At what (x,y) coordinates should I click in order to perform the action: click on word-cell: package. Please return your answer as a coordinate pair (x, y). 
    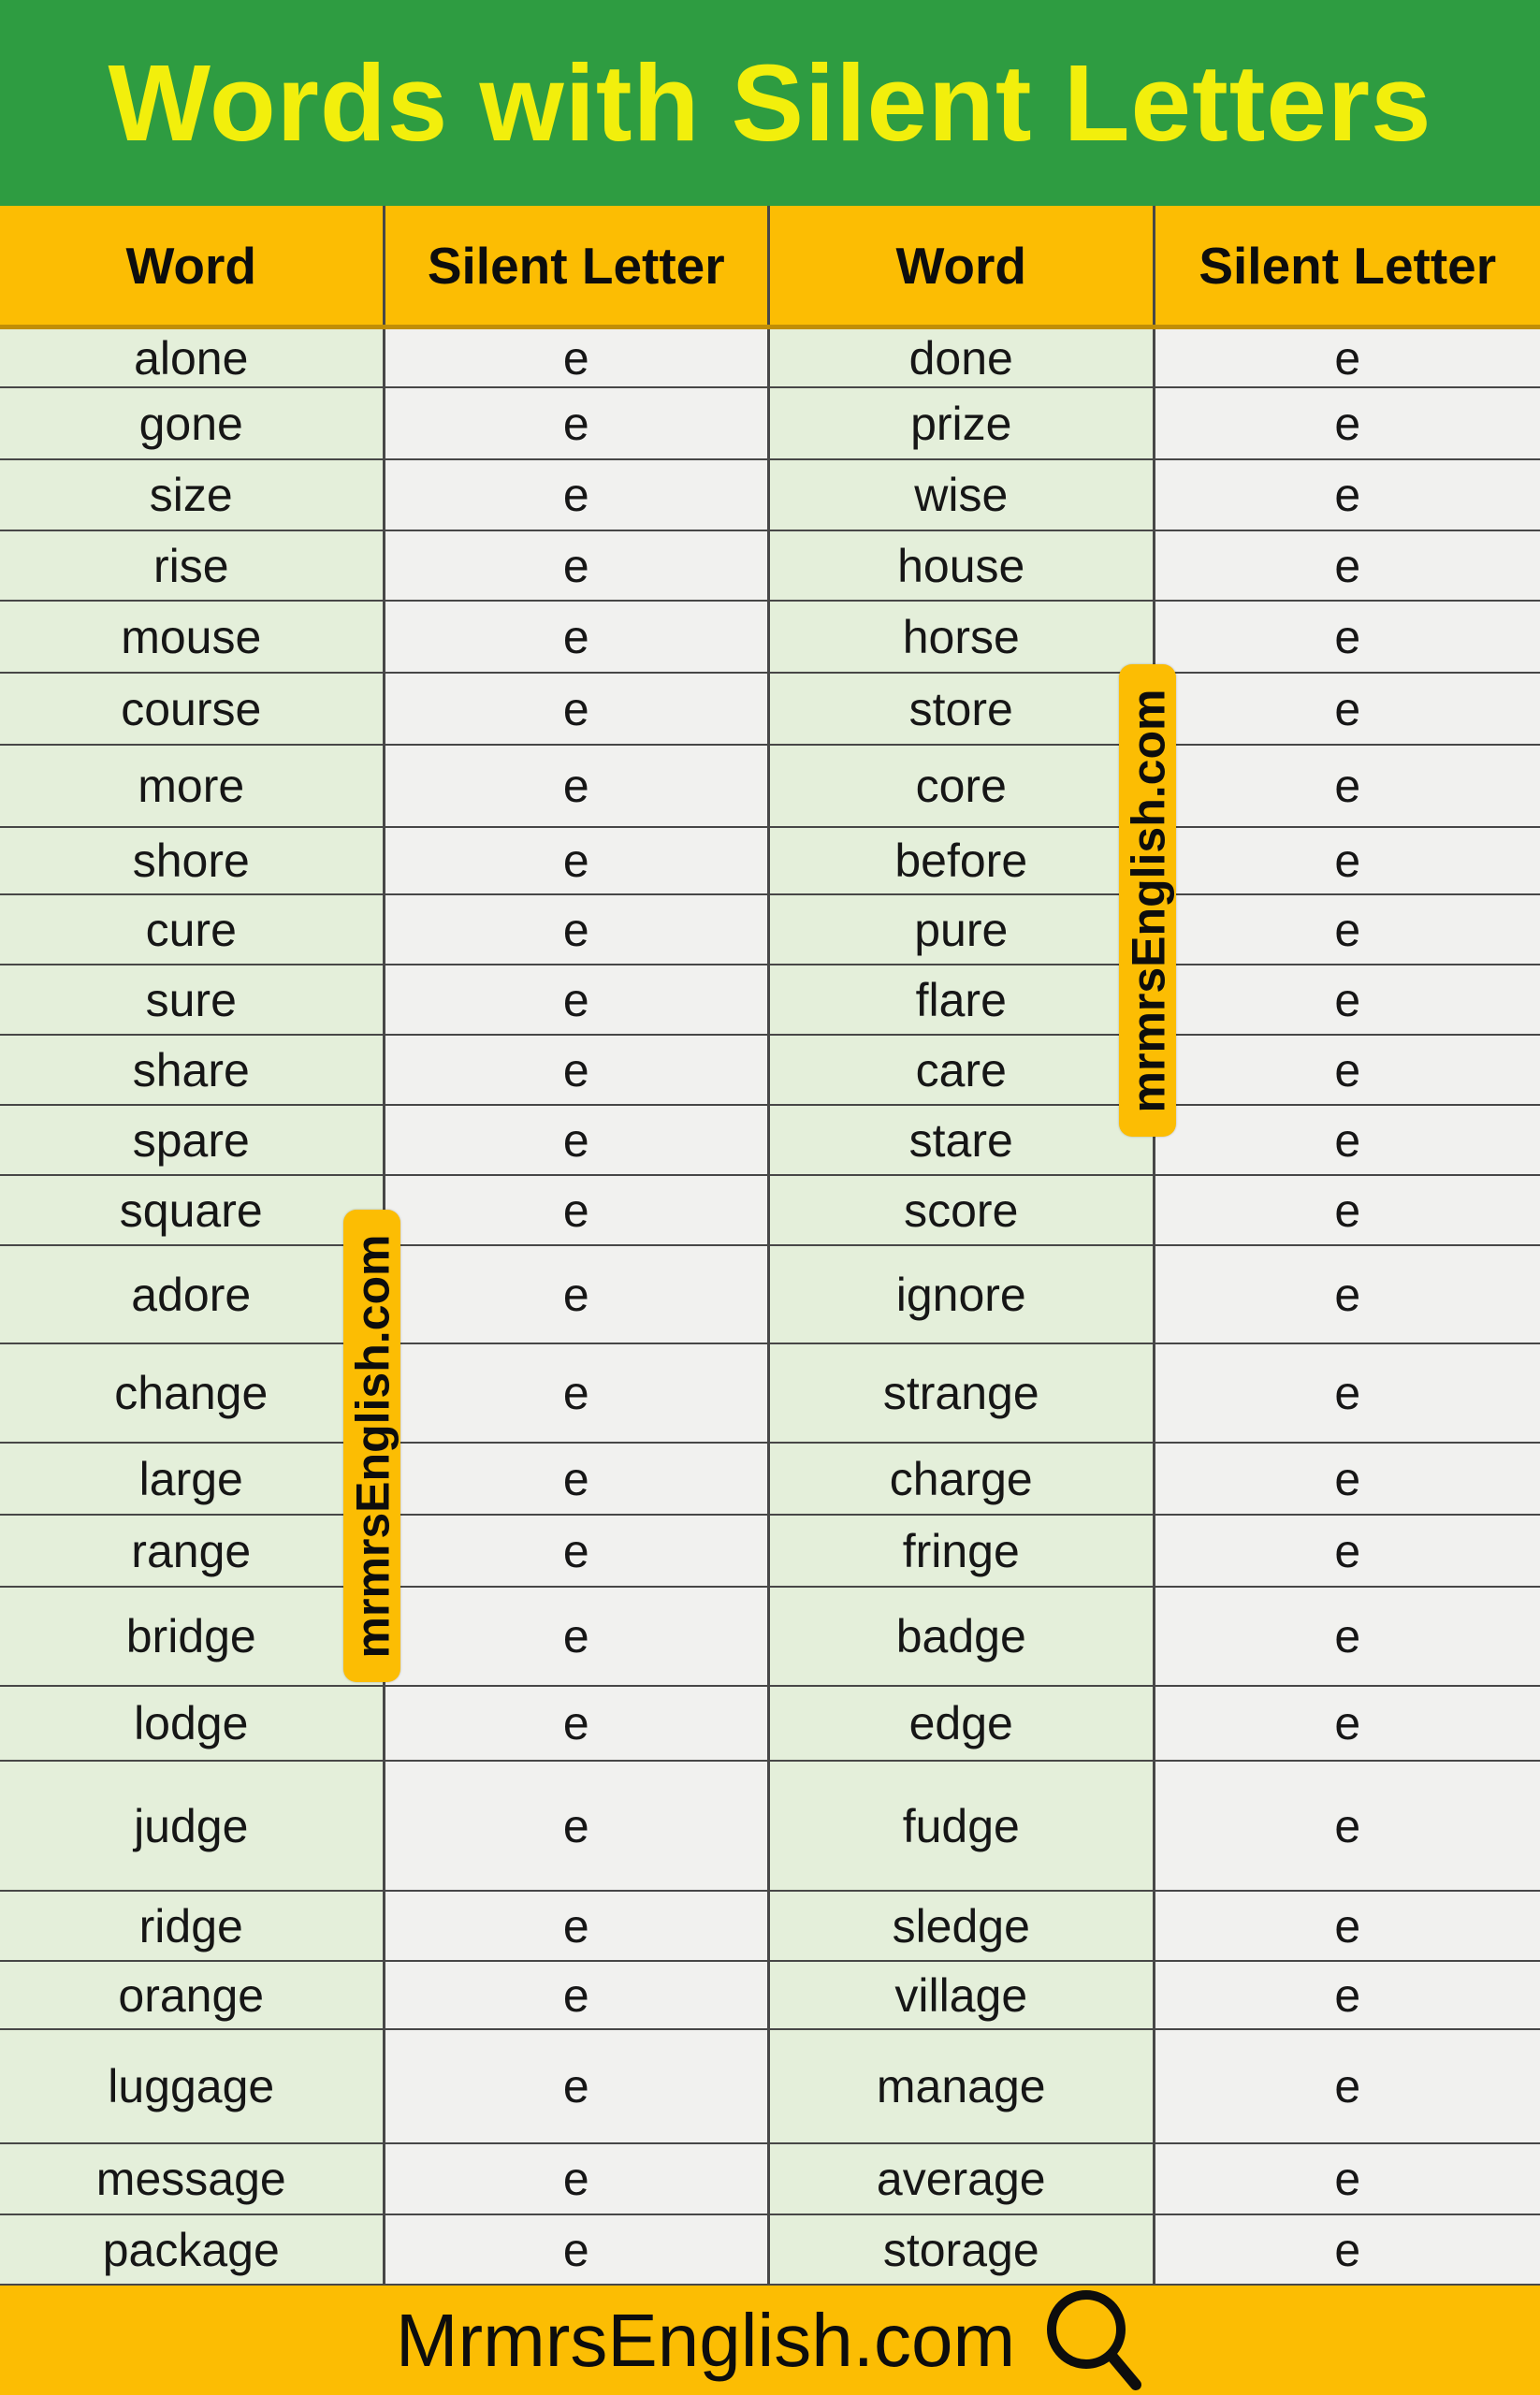
    Looking at the image, I should click on (193, 2250).